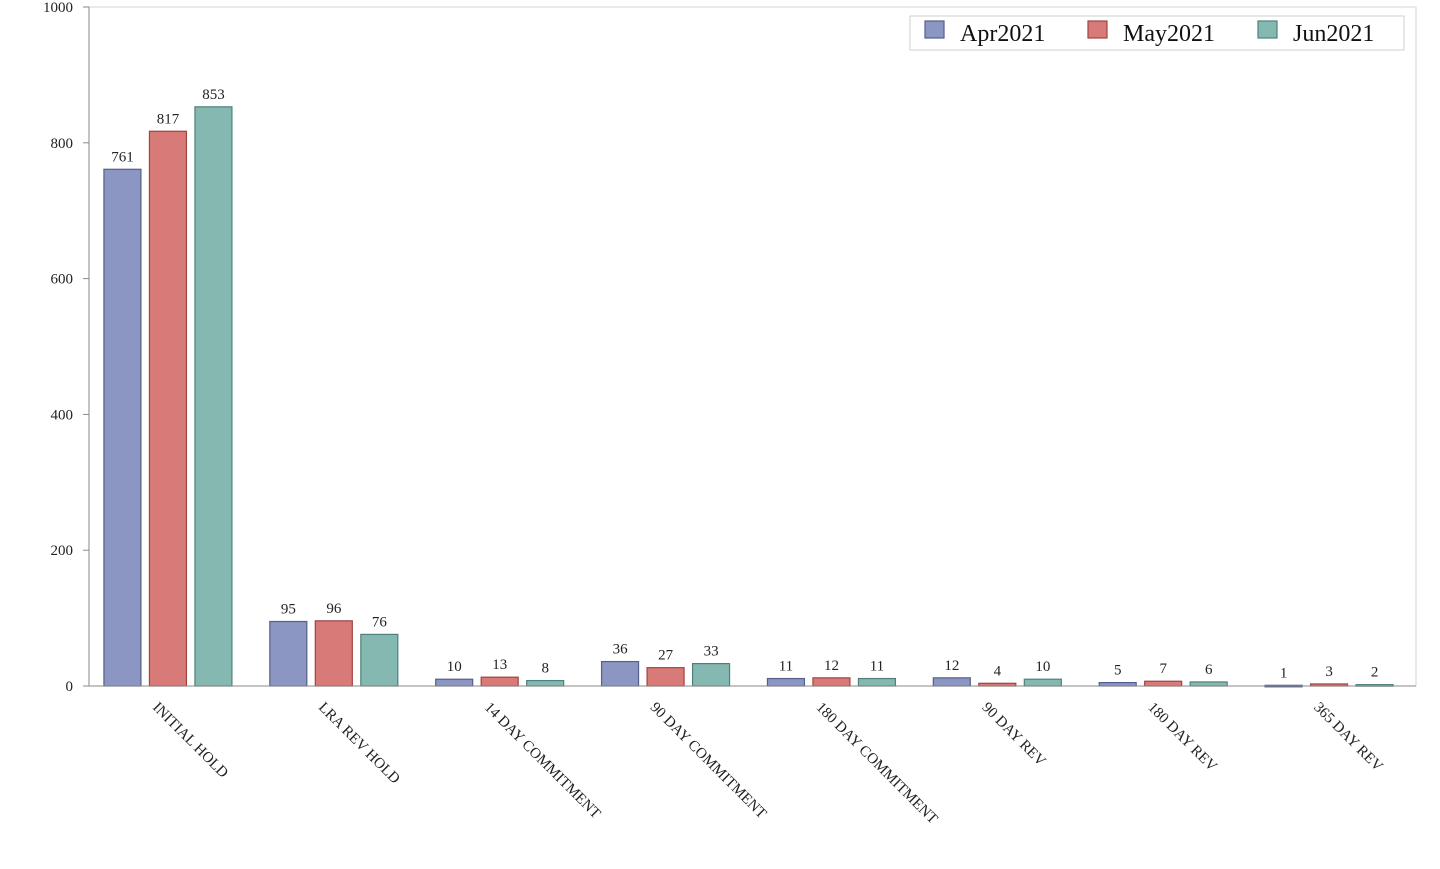 The height and width of the screenshot is (869, 1440). Describe the element at coordinates (1284, 673) in the screenshot. I see `data-label: 1` at that location.